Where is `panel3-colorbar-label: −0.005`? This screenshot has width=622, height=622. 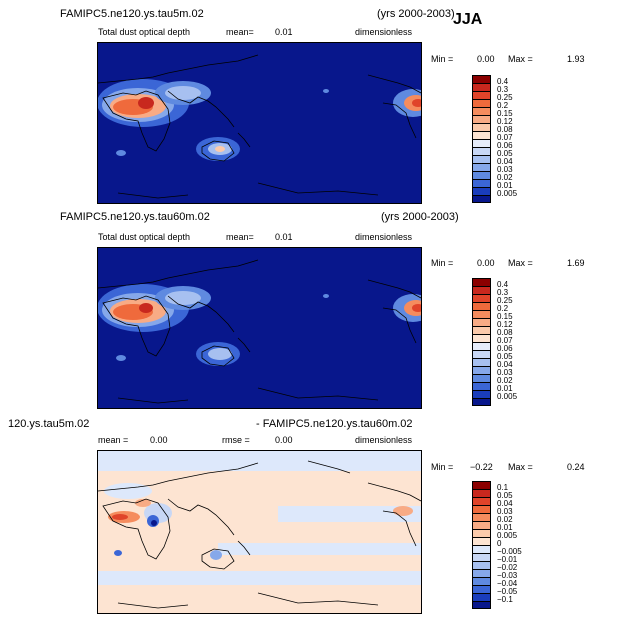
panel3-colorbar-label: −0.005 is located at coordinates (509, 551).